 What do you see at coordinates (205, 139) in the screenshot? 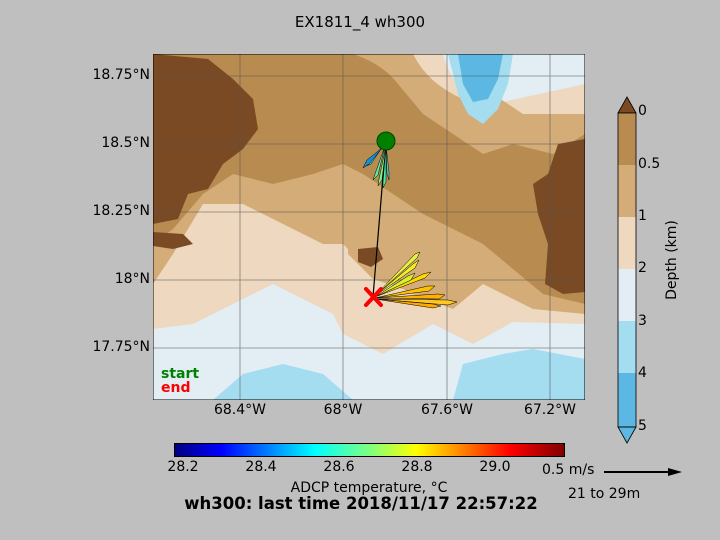
I see `land-west` at bounding box center [205, 139].